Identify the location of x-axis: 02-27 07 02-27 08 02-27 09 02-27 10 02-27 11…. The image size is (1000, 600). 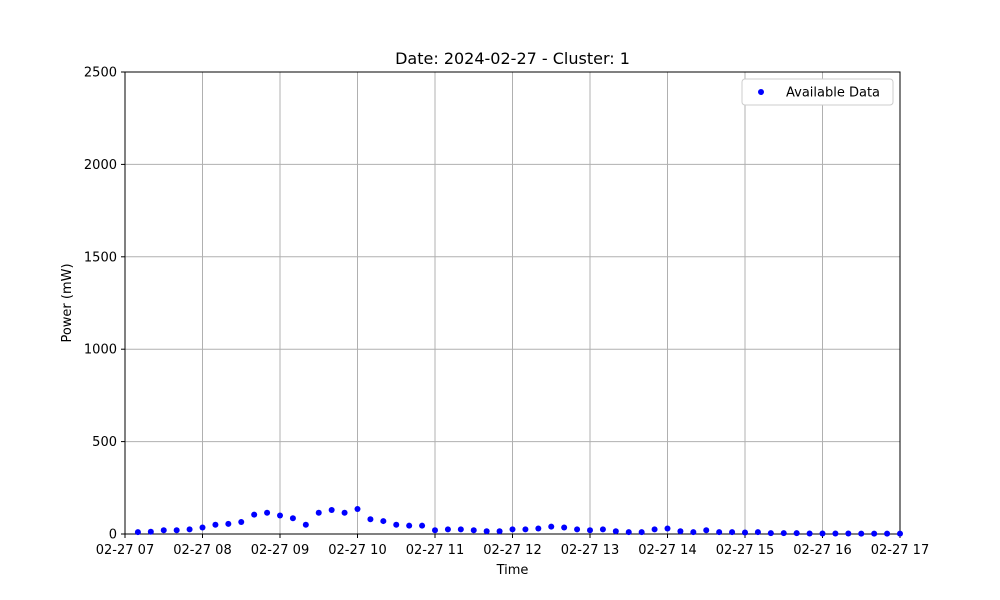
(512, 546).